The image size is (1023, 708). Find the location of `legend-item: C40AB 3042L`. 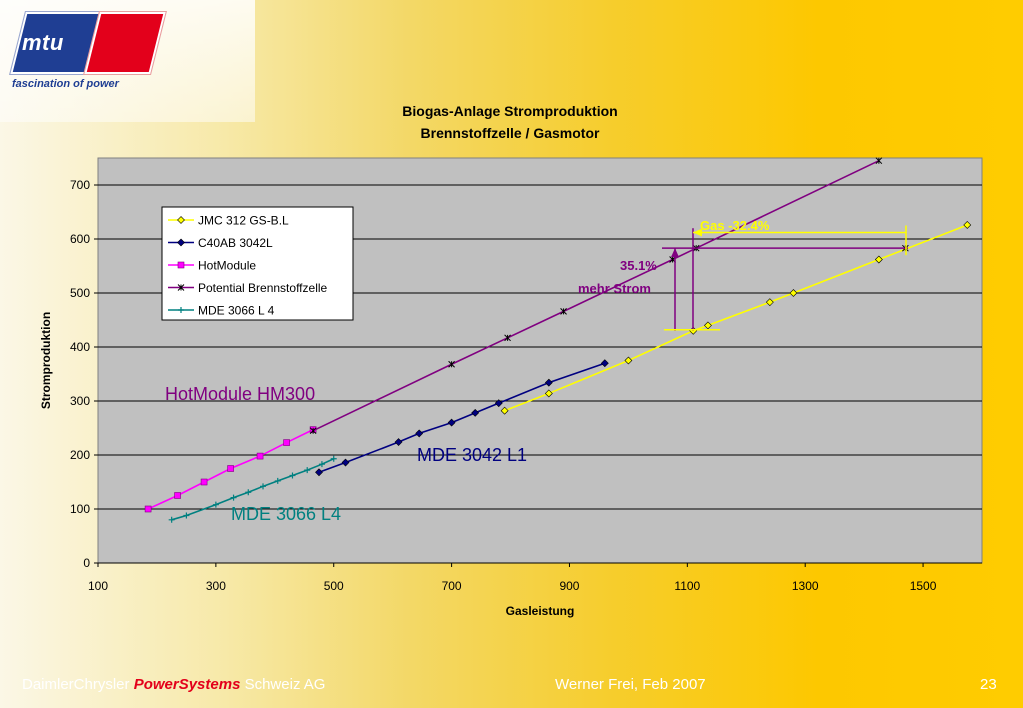

legend-item: C40AB 3042L is located at coordinates (220, 243).